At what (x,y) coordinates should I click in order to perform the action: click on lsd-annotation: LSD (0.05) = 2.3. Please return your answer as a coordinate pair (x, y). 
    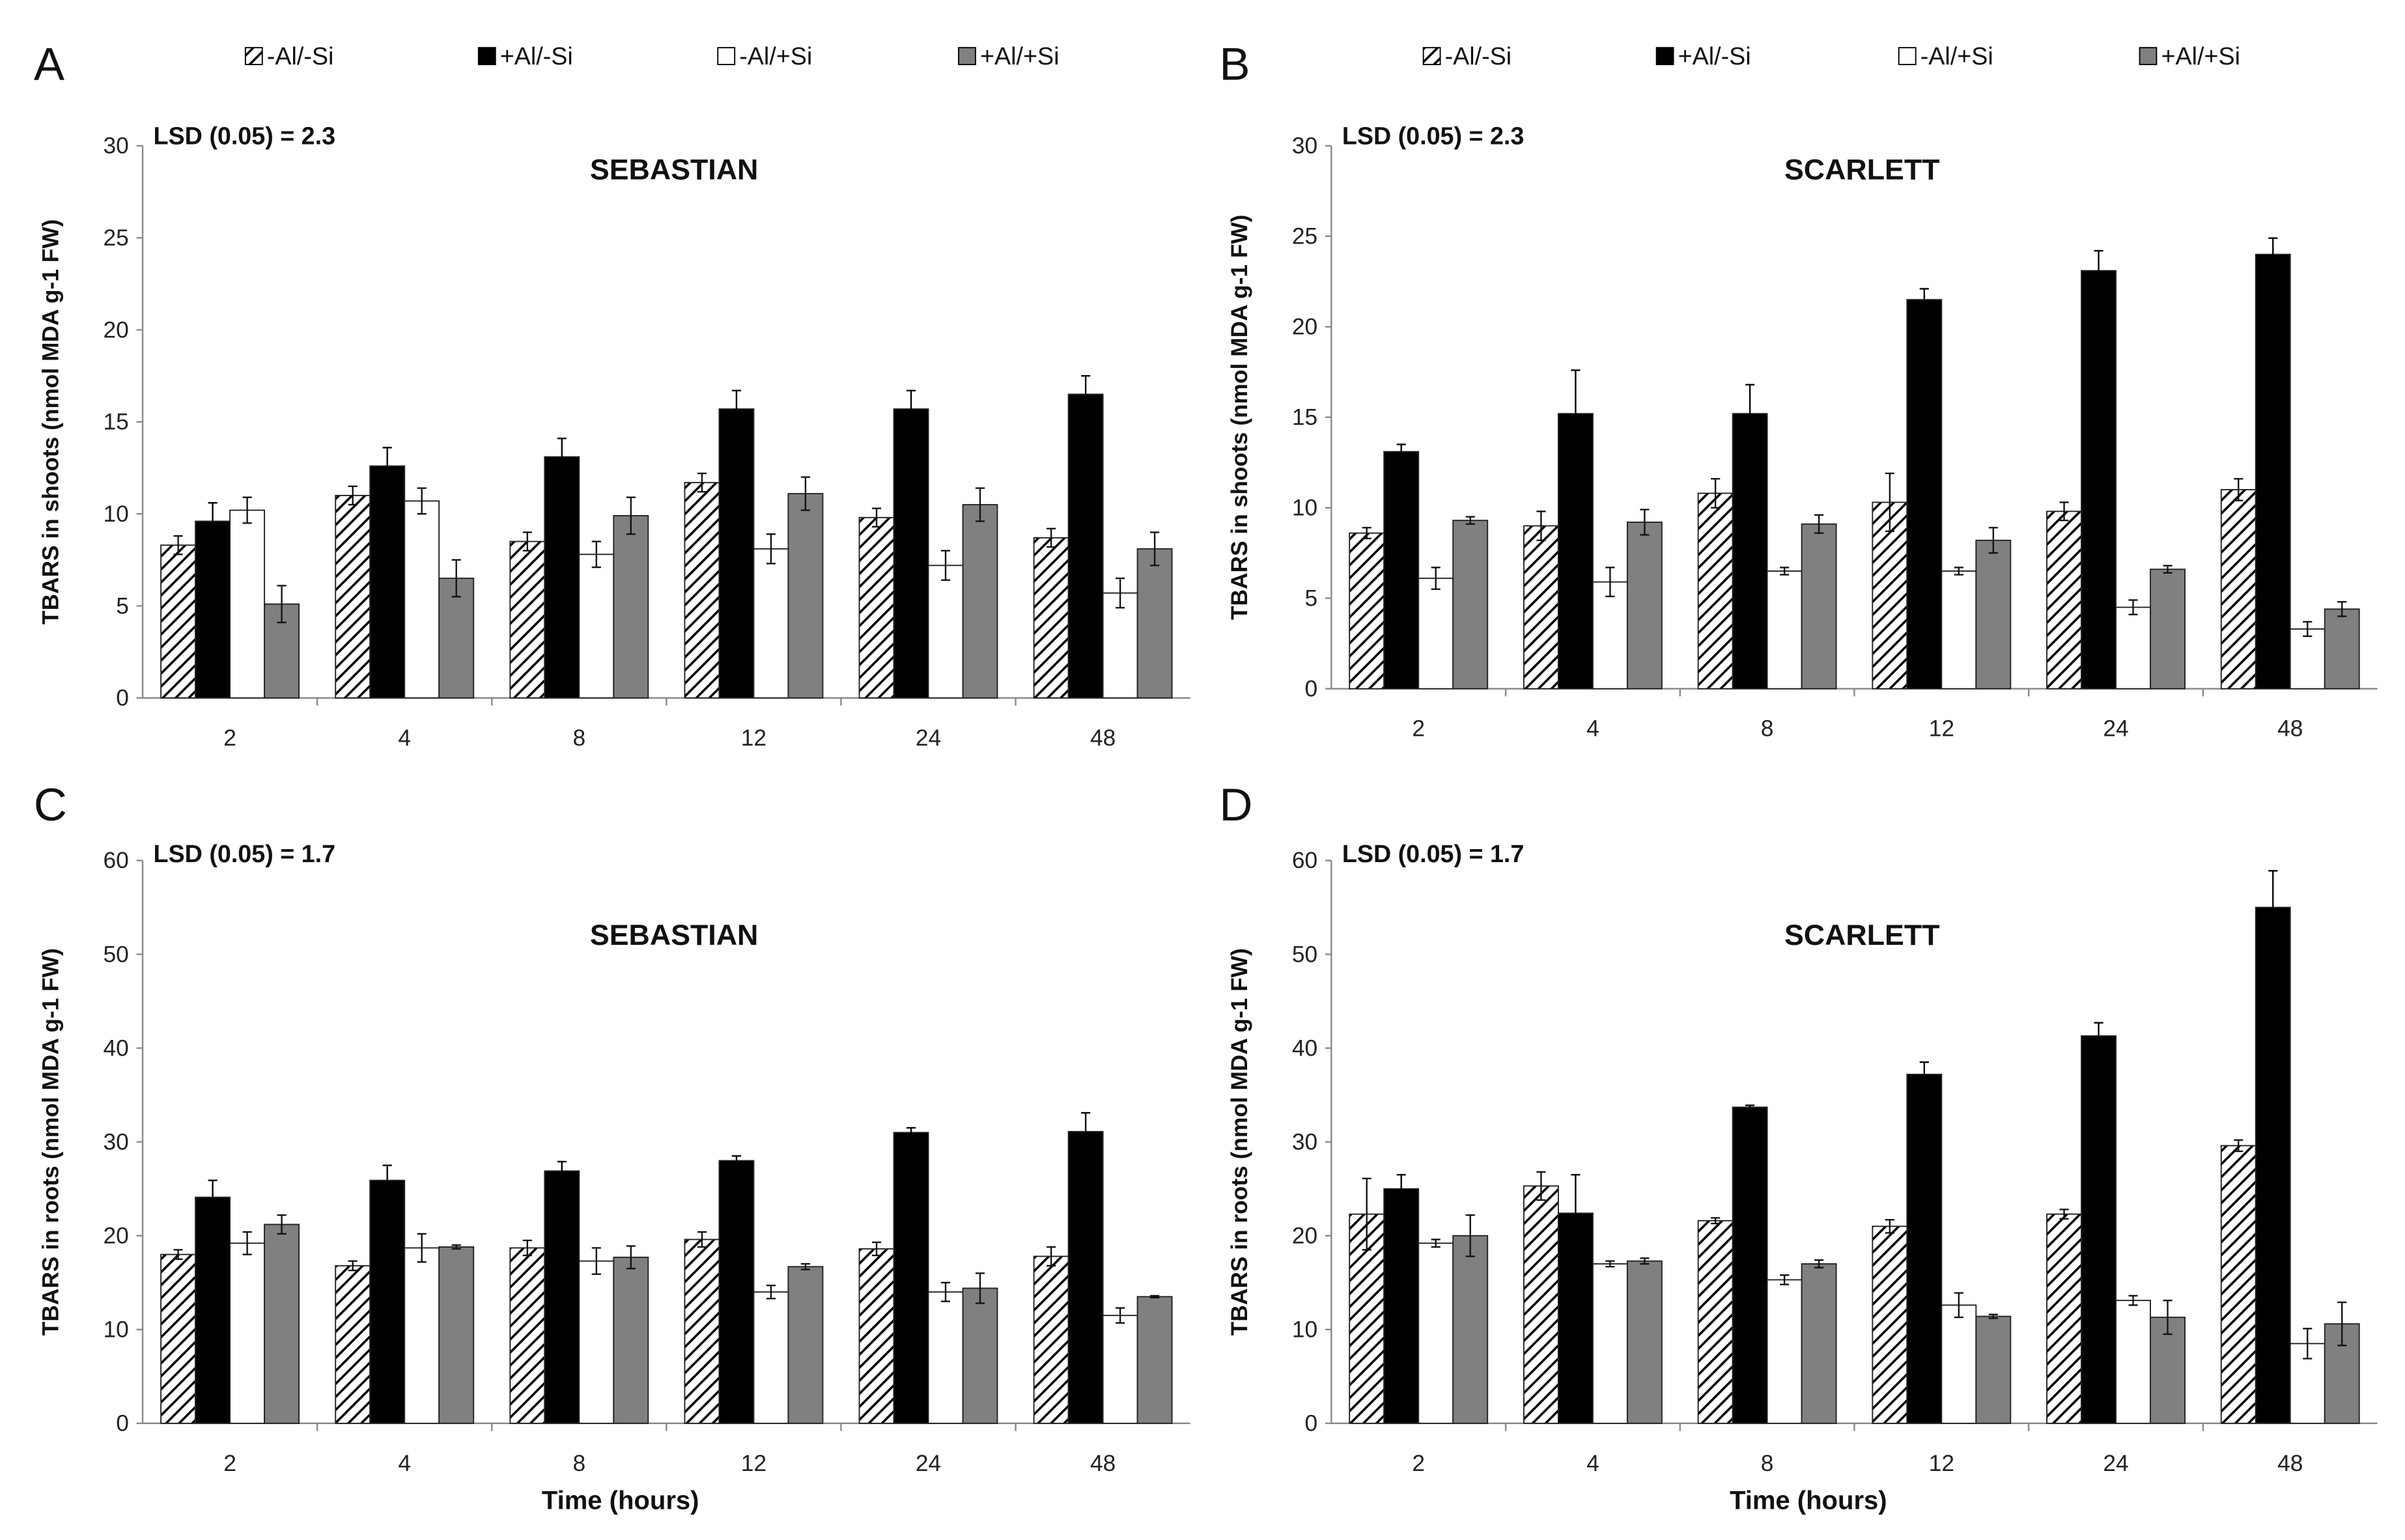
    Looking at the image, I should click on (245, 136).